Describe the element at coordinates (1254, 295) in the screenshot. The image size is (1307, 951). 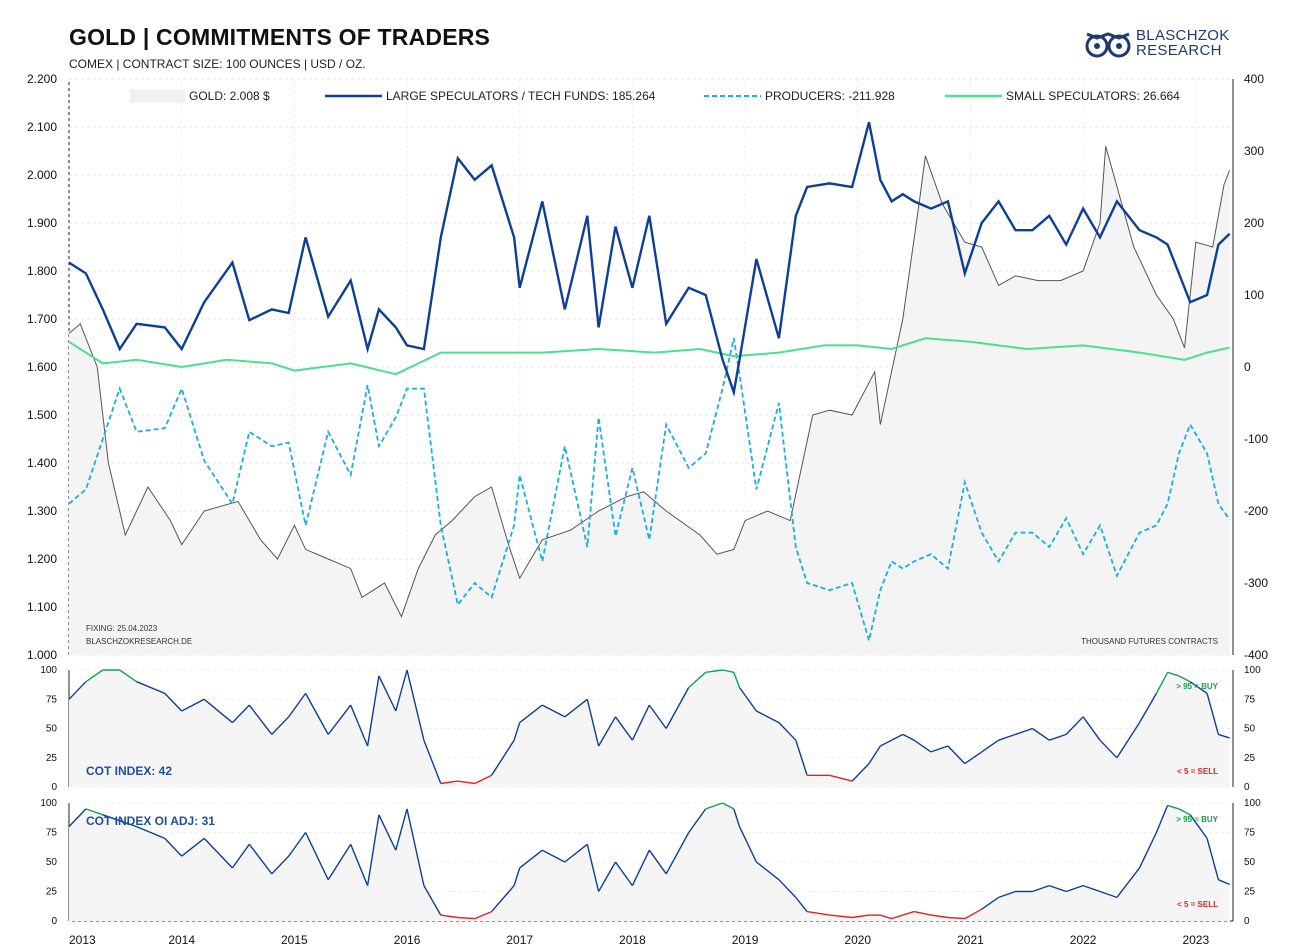
I see `right-tick-label: 100` at that location.